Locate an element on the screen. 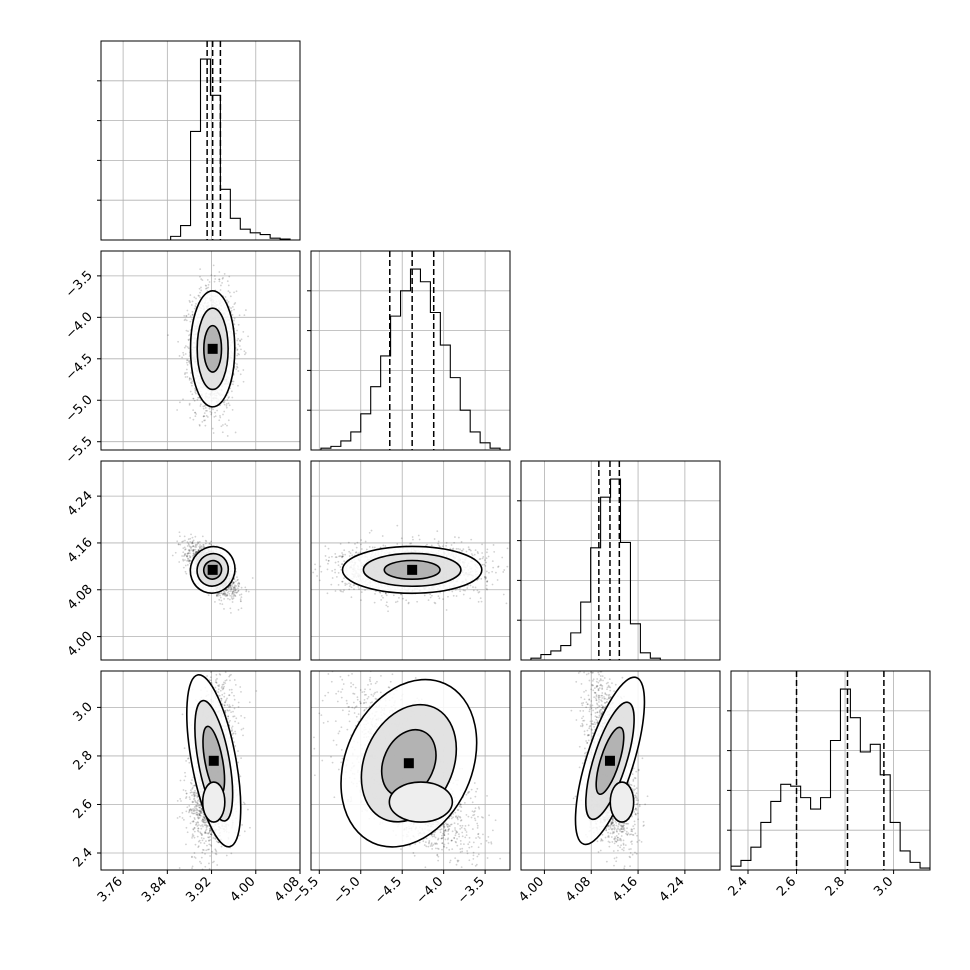  density-peak is located at coordinates (212, 348).